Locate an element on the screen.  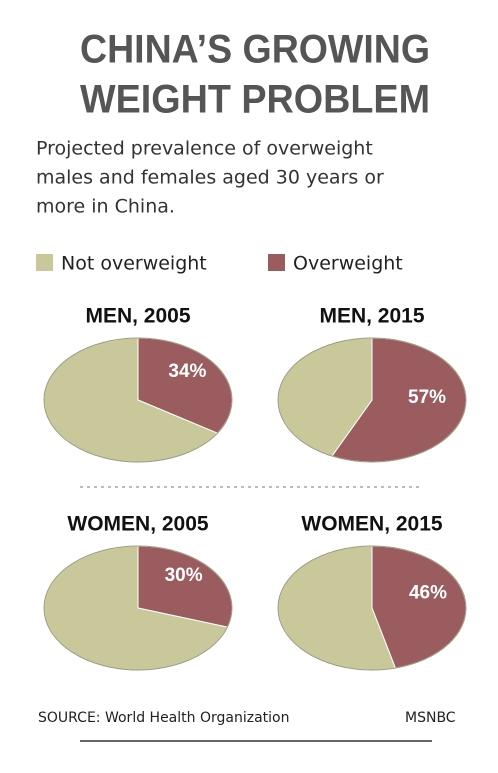
value-label: 34% is located at coordinates (187, 371).